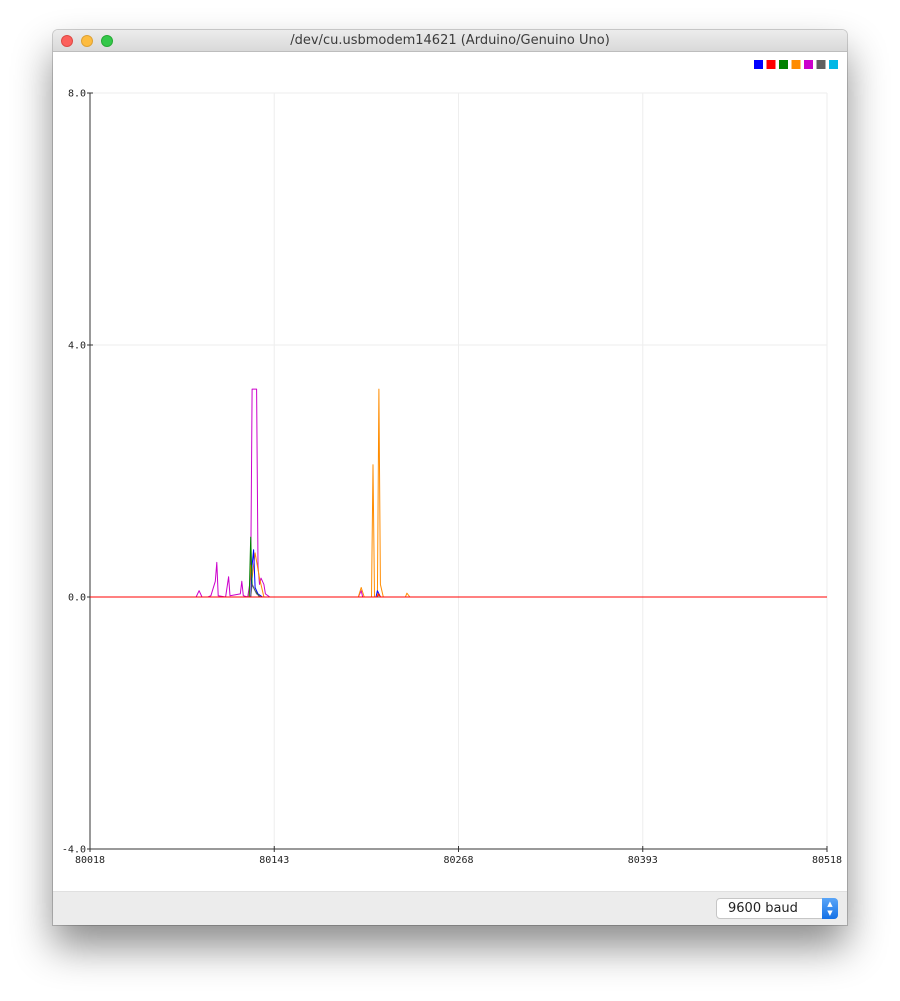  Describe the element at coordinates (77, 94) in the screenshot. I see `y-tick-label: 8.0` at that location.